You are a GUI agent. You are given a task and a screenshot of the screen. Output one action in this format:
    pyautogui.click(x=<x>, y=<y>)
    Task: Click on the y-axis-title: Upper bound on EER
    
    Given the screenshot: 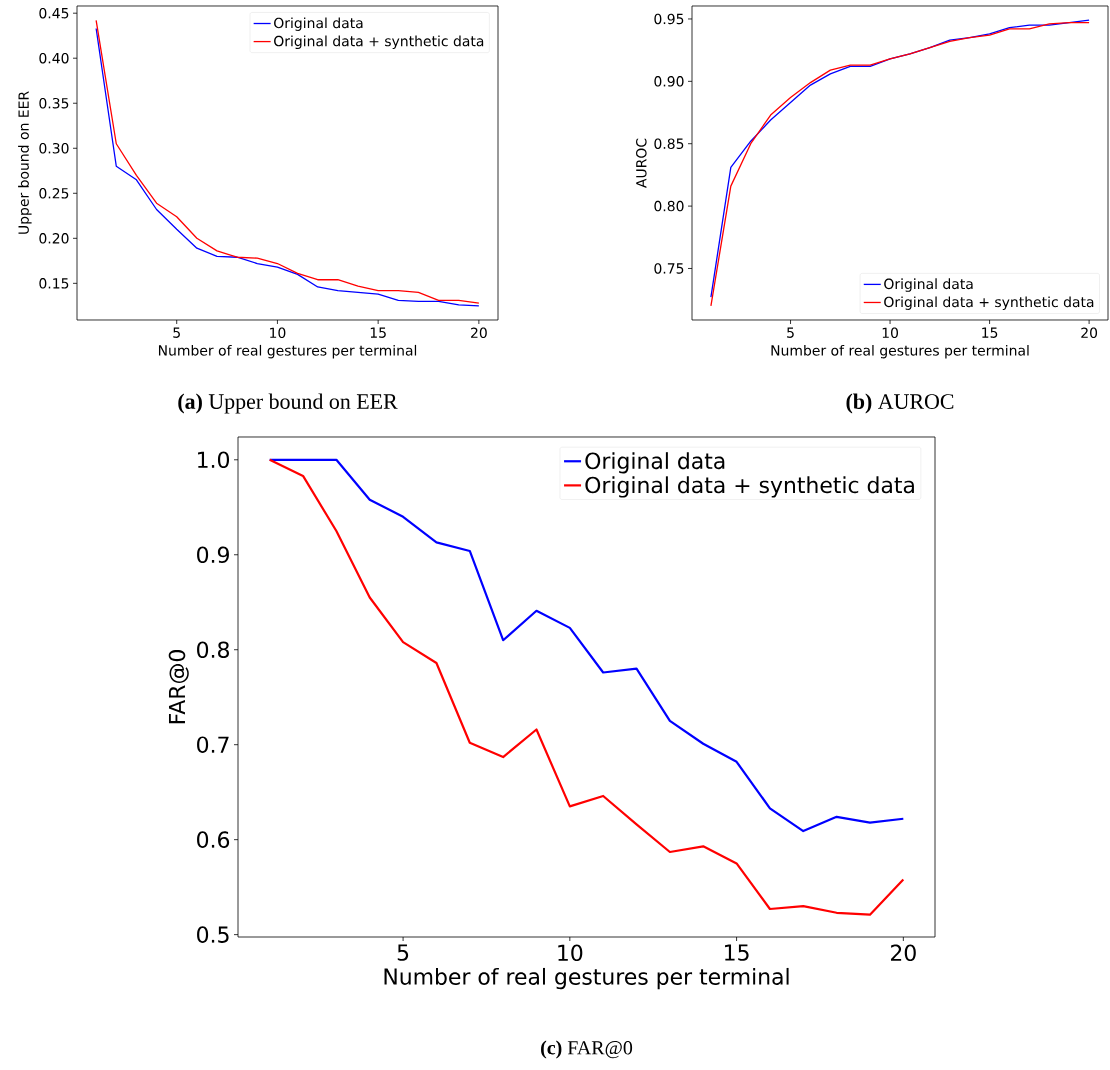 What is the action you would take?
    pyautogui.click(x=25, y=162)
    